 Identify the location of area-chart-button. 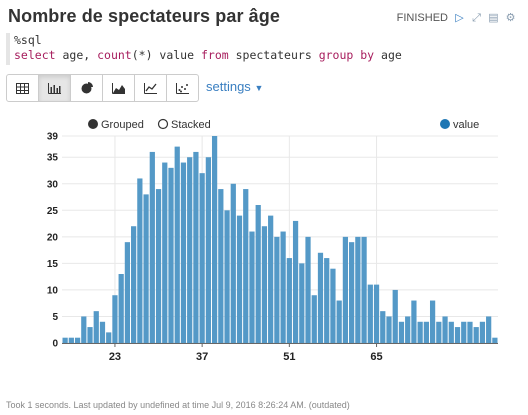
(118, 88).